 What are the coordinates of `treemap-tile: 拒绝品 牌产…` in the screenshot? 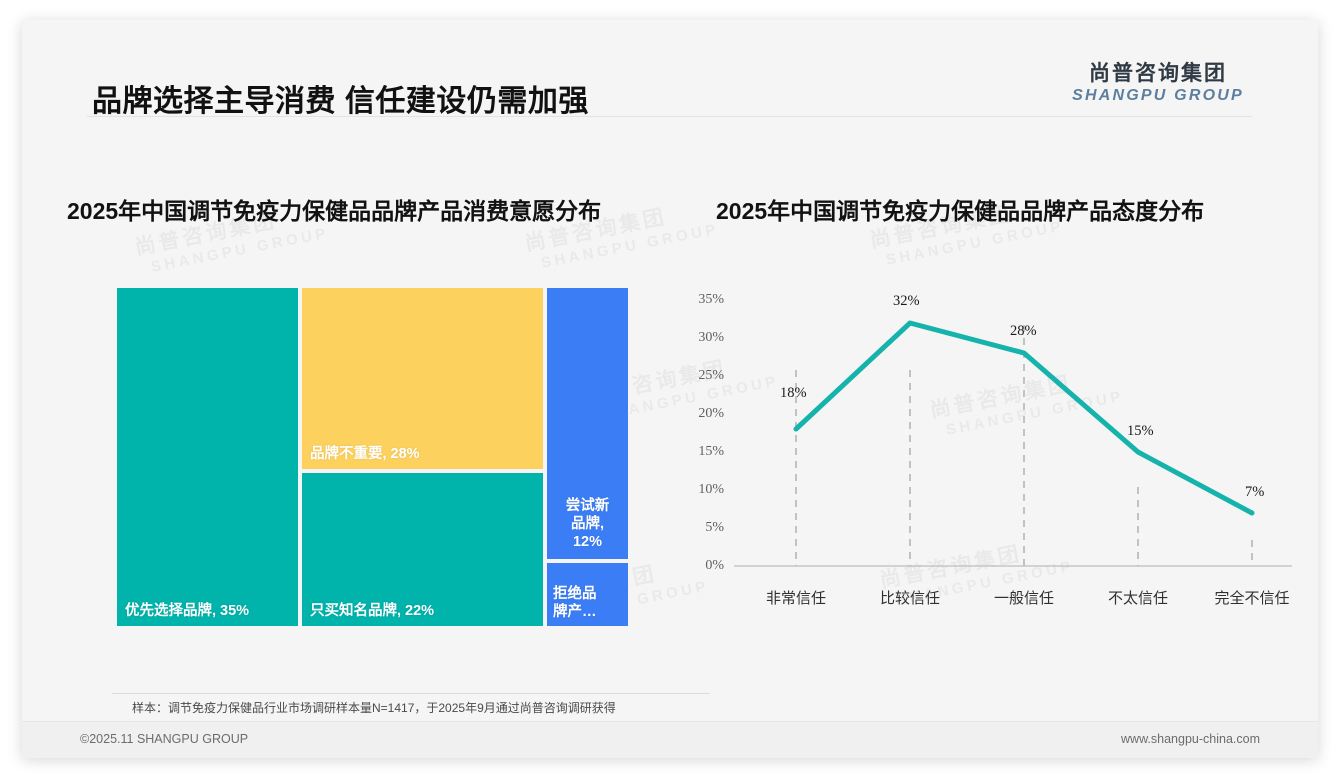 It's located at (587, 594).